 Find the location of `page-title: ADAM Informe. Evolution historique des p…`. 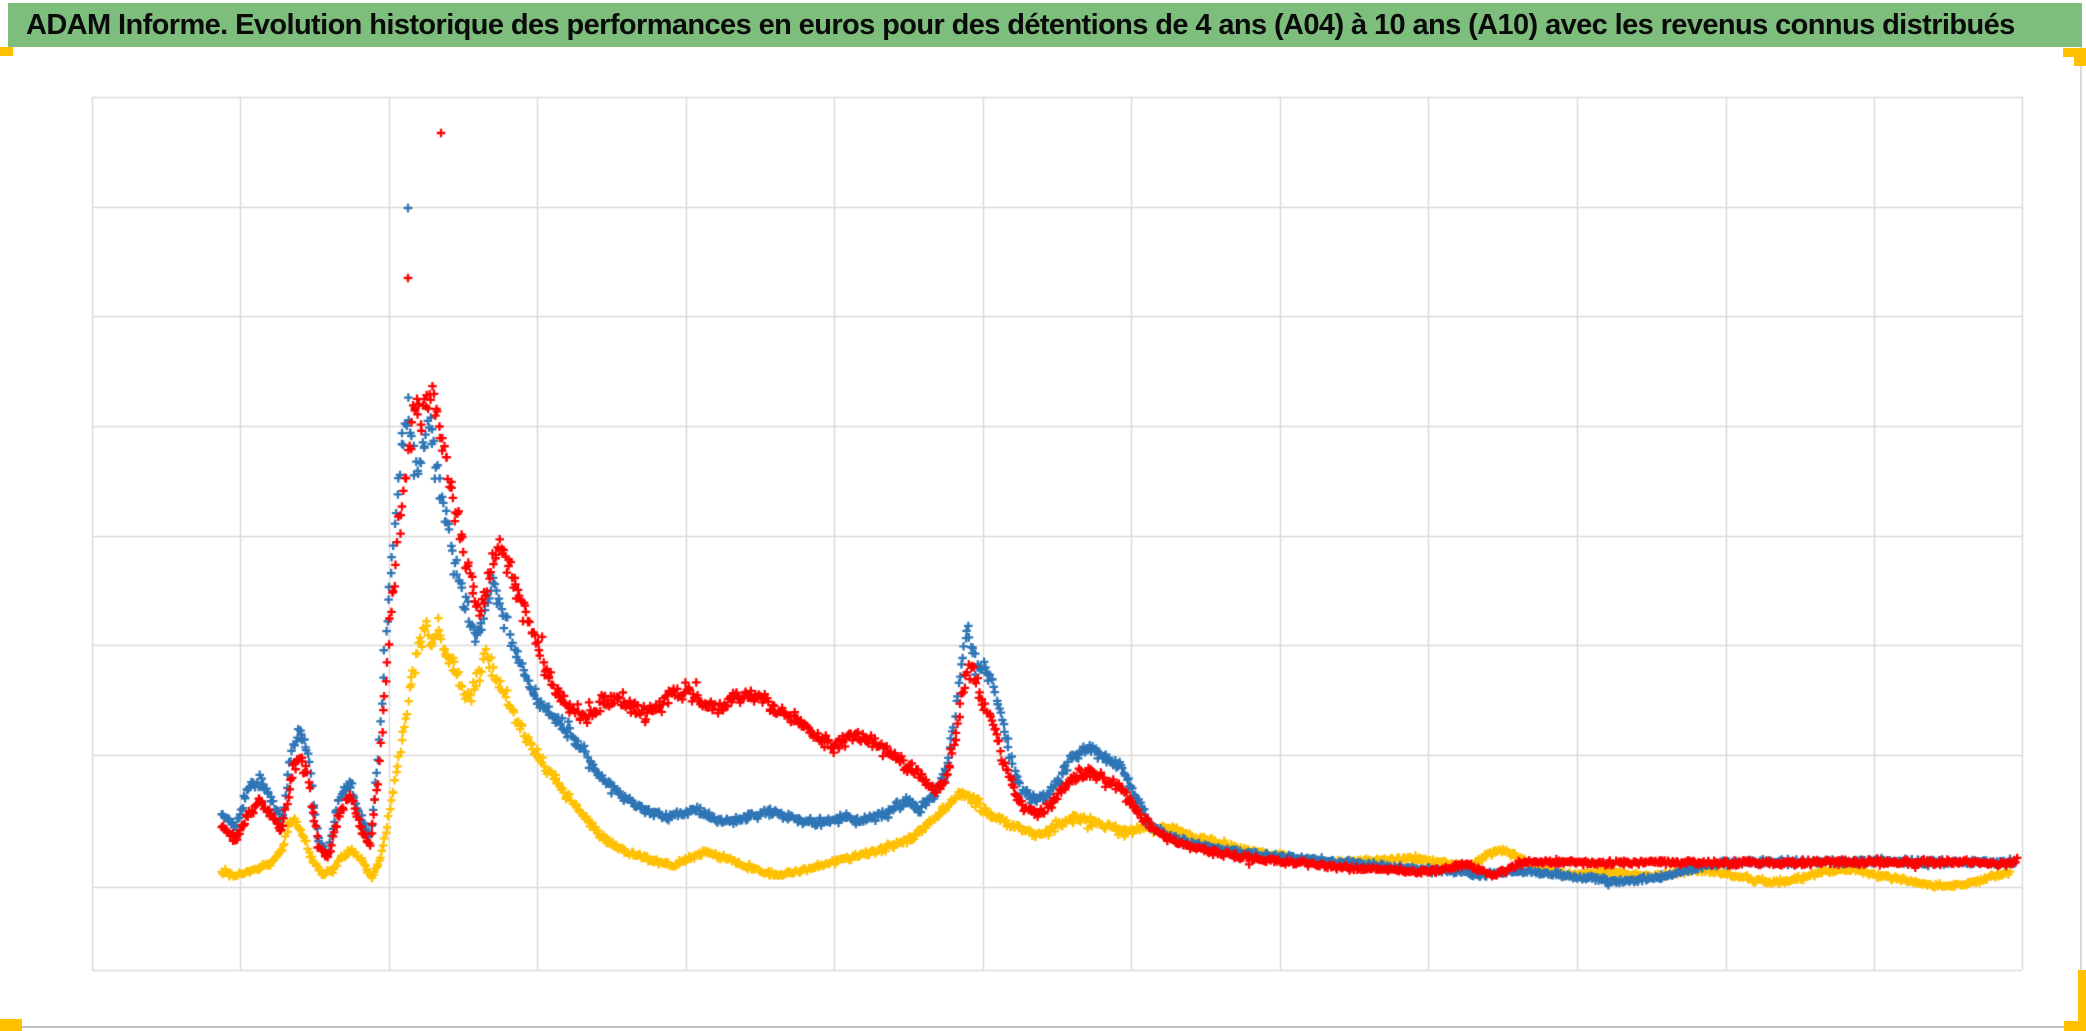

page-title: ADAM Informe. Evolution historique des p… is located at coordinates (1020, 24).